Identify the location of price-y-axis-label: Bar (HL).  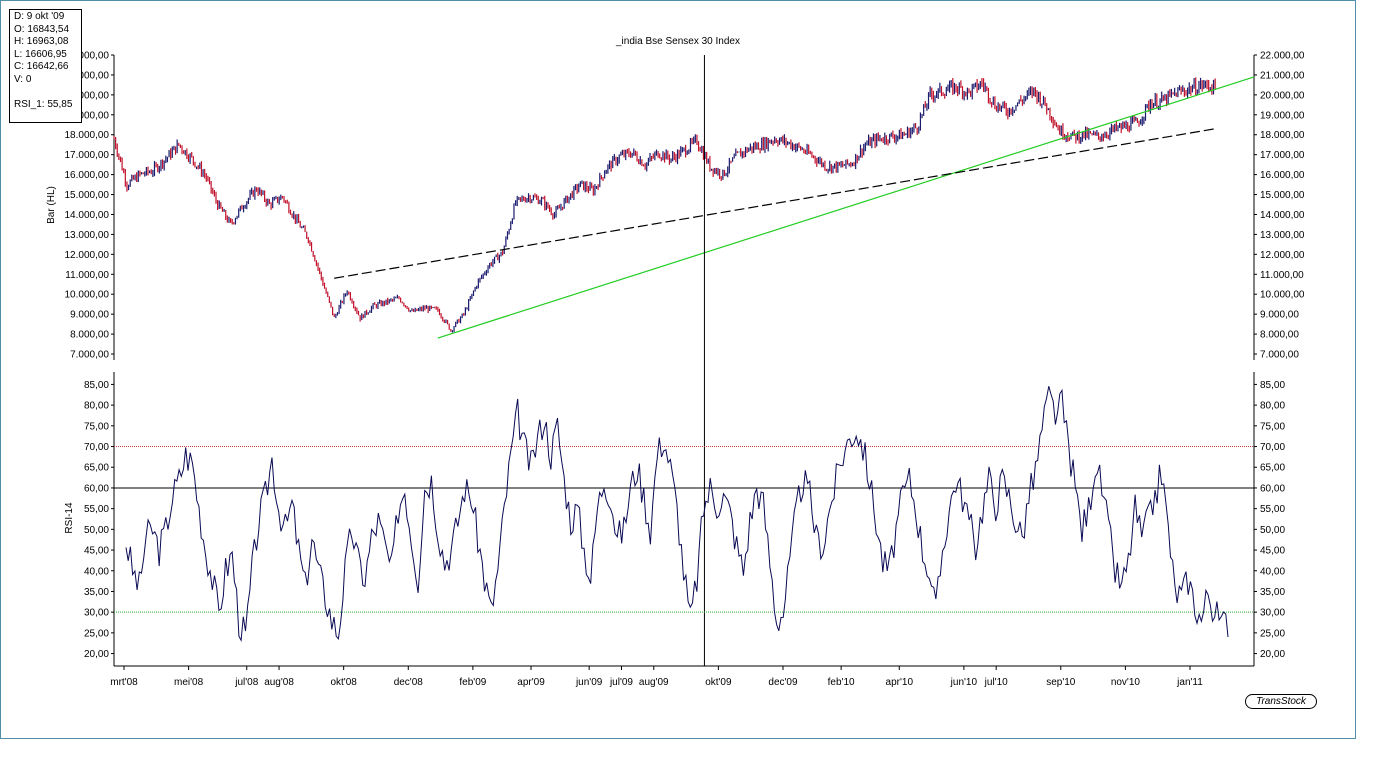
(51, 205).